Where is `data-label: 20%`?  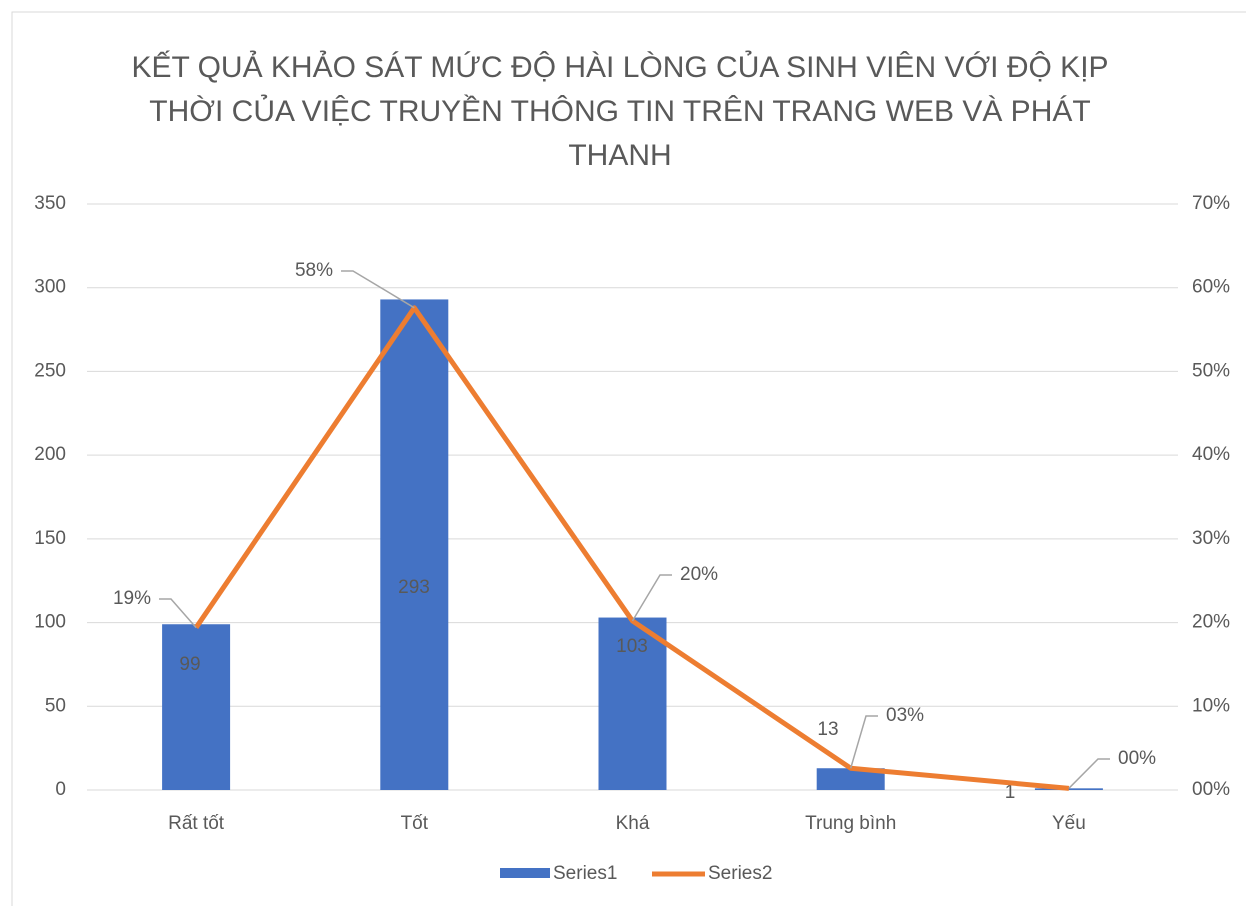 data-label: 20% is located at coordinates (699, 574).